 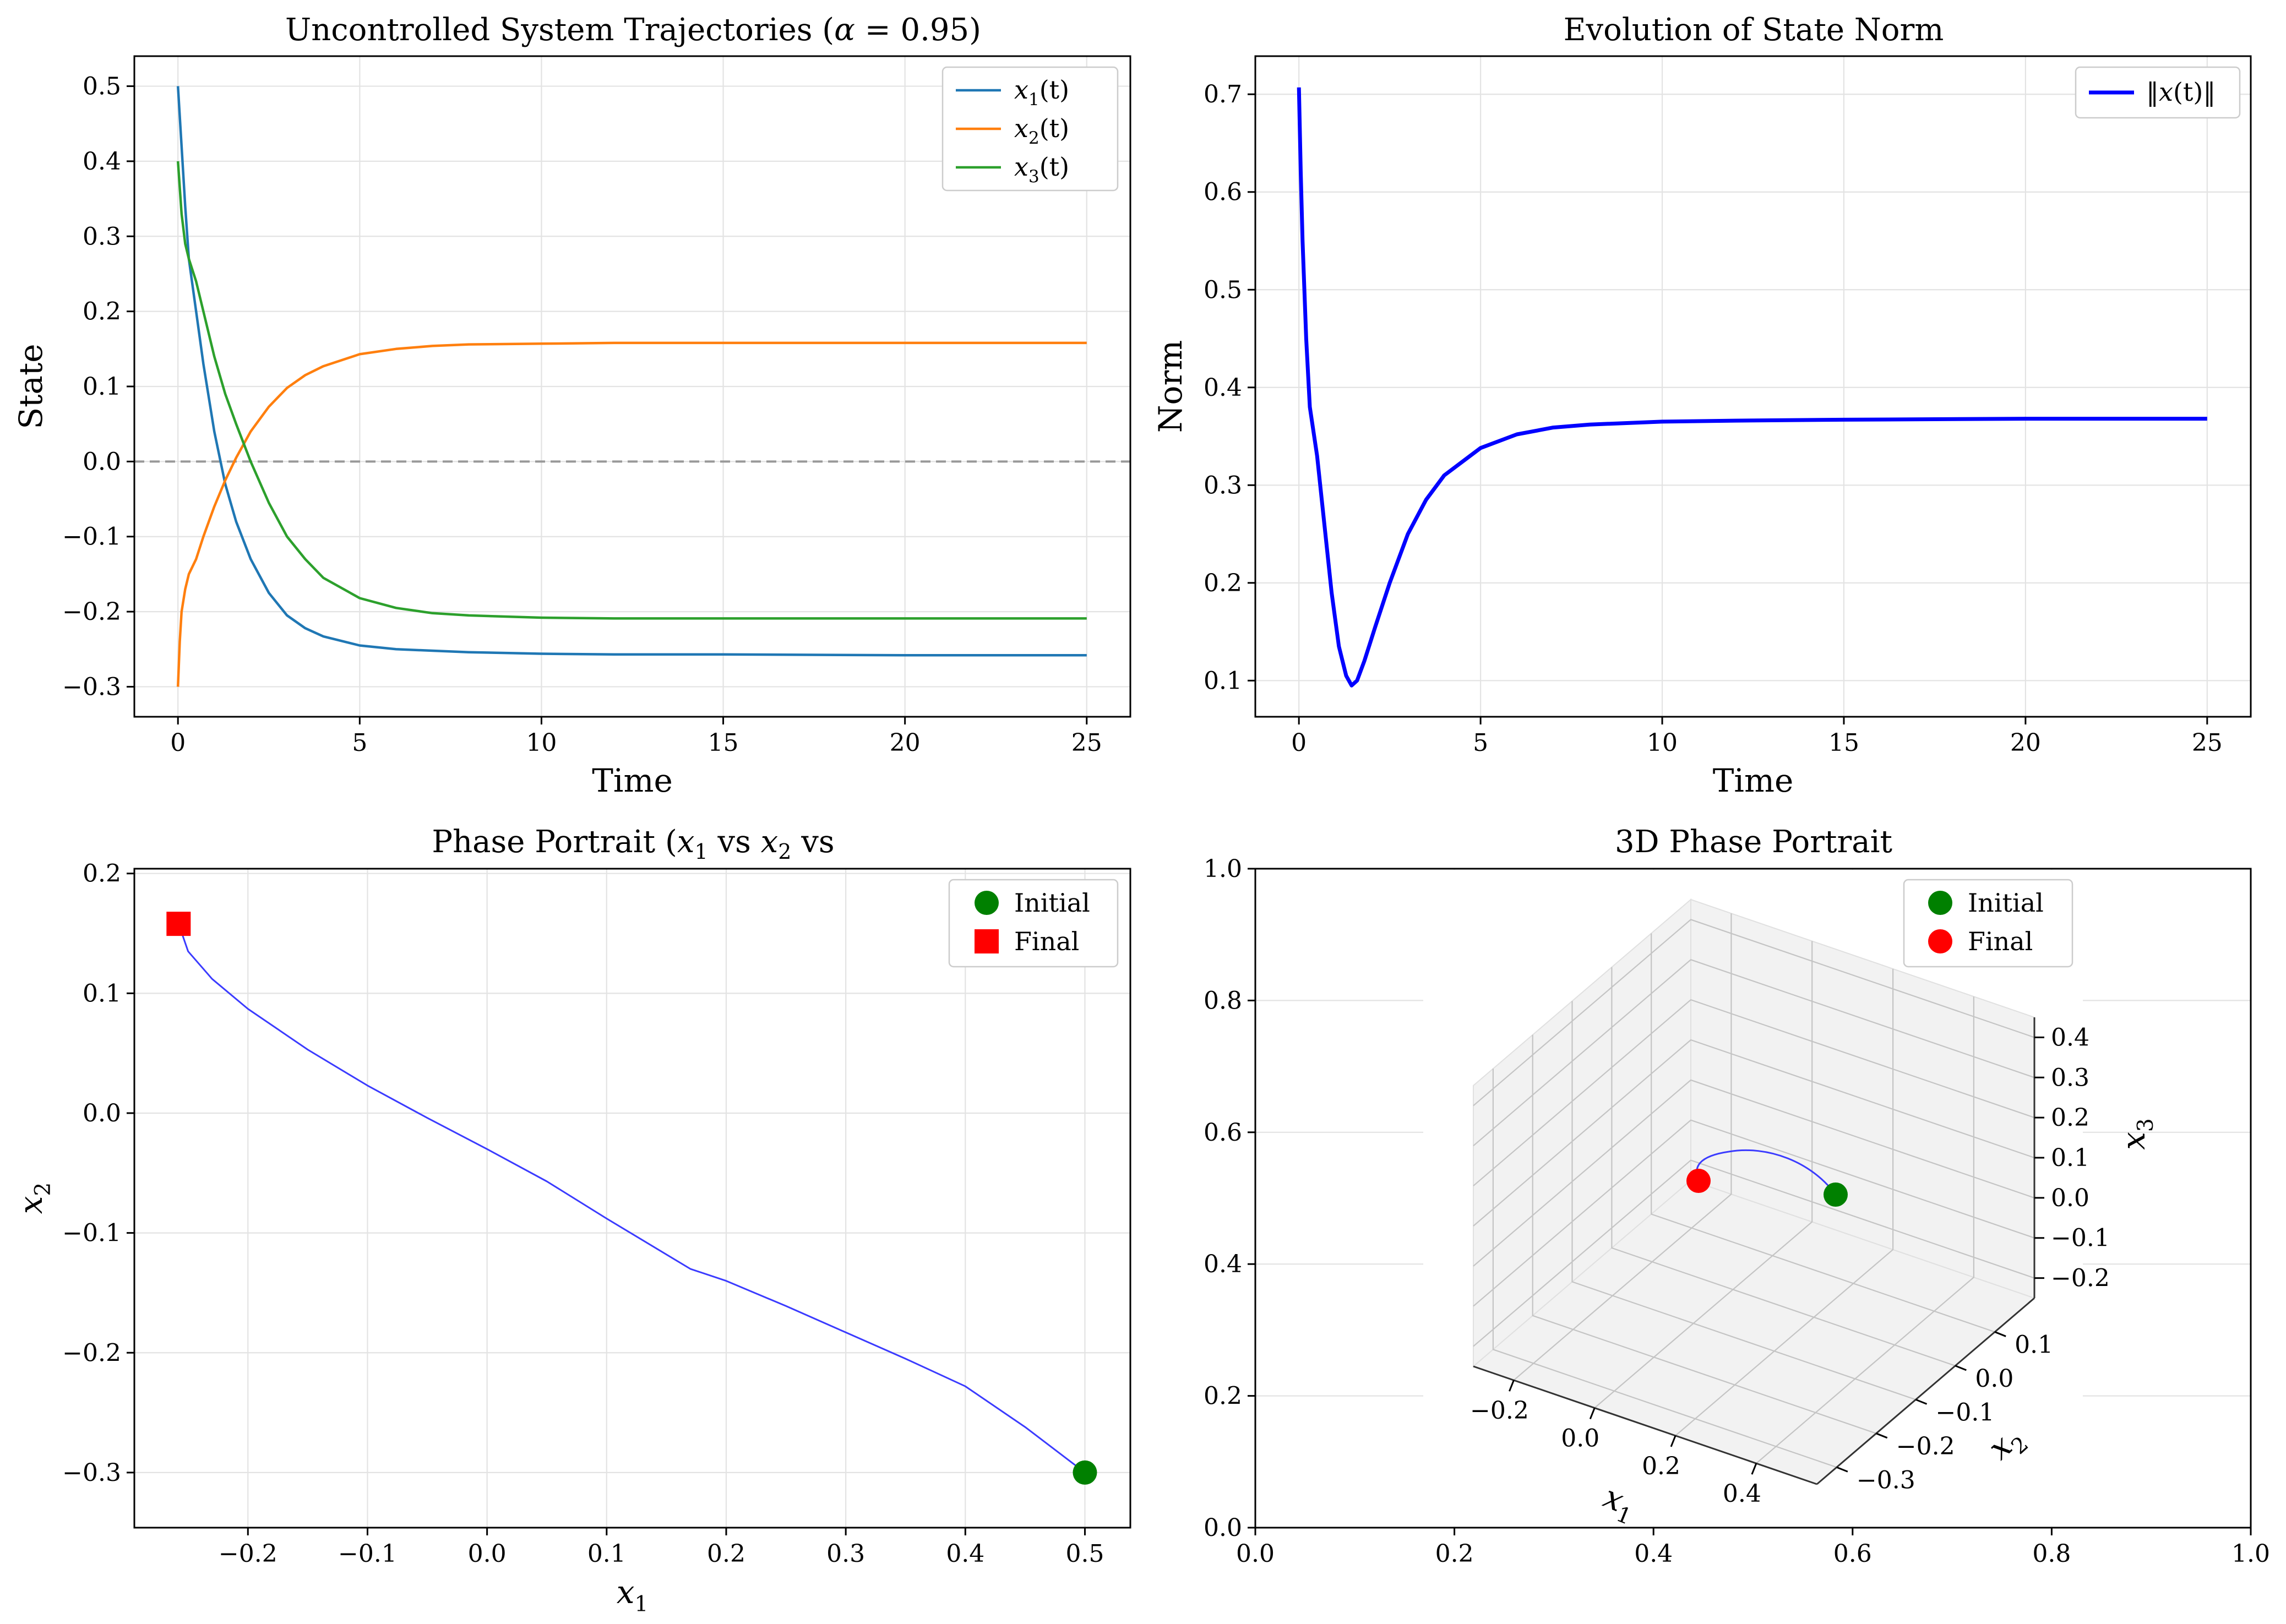 What do you see at coordinates (1223, 192) in the screenshot?
I see `y-tick-label: 0.6` at bounding box center [1223, 192].